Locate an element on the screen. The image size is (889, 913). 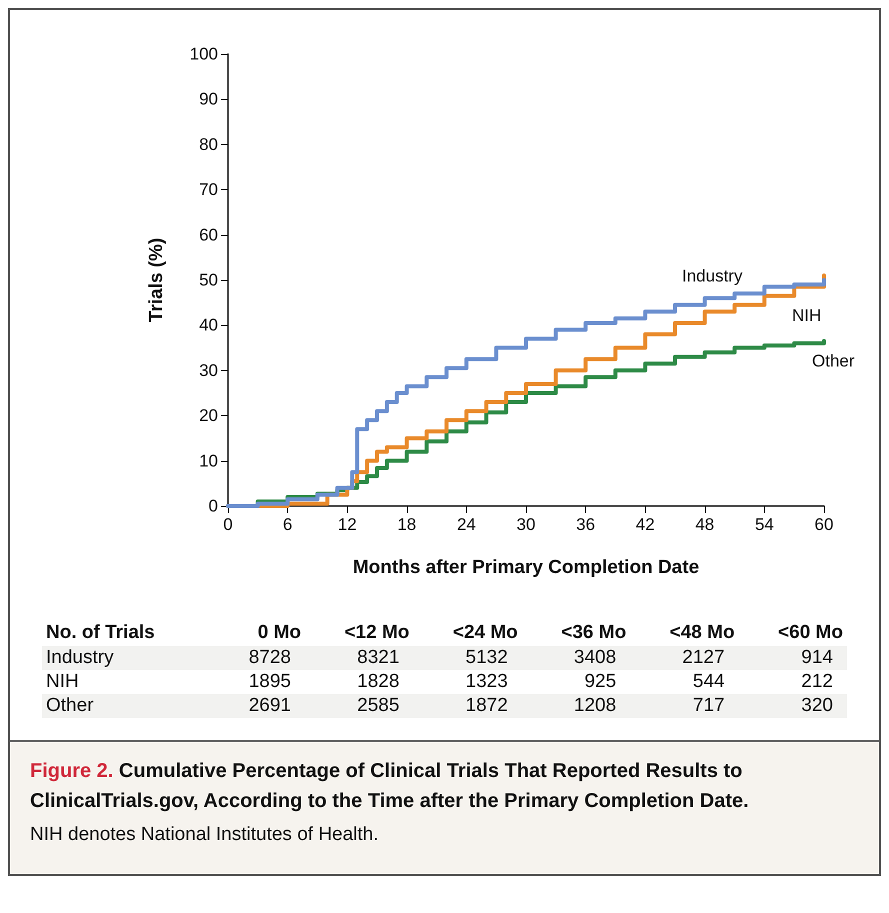
category-label: <60 Mo is located at coordinates (810, 633).